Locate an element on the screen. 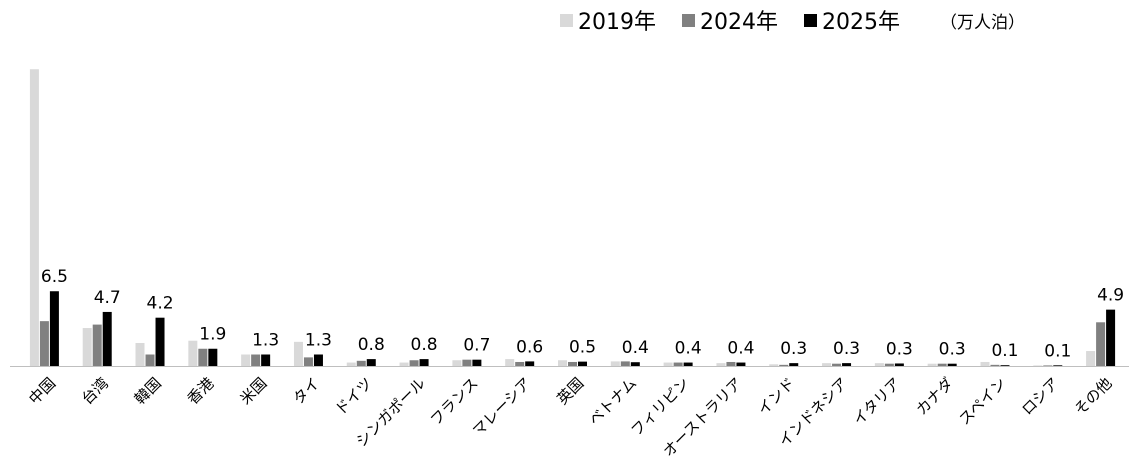 This screenshot has width=1137, height=471. bar-2024年-タイ is located at coordinates (308, 361).